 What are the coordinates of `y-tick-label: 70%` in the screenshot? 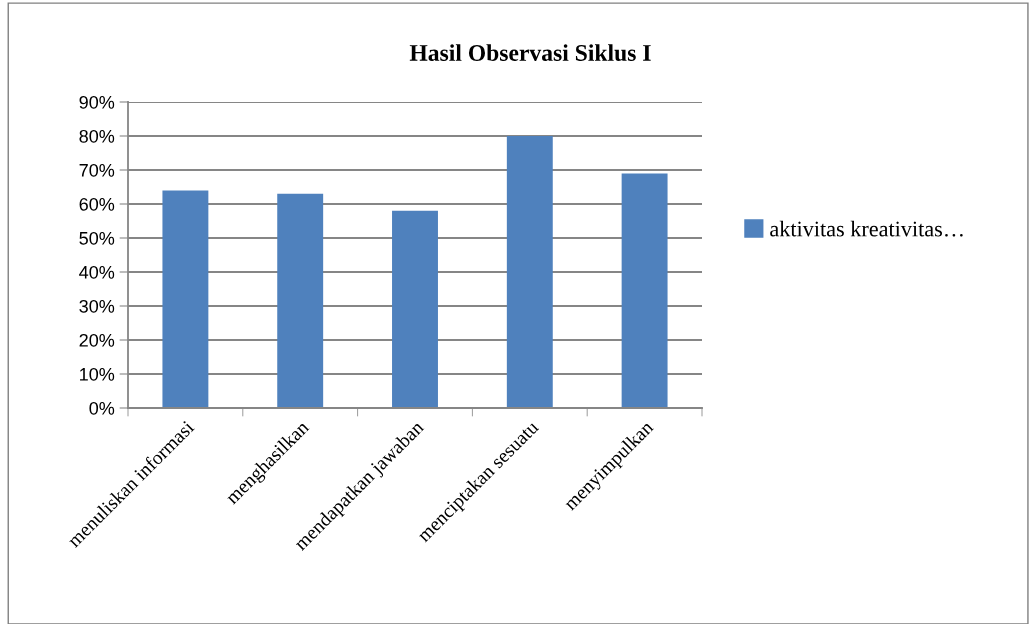 It's located at (97, 170).